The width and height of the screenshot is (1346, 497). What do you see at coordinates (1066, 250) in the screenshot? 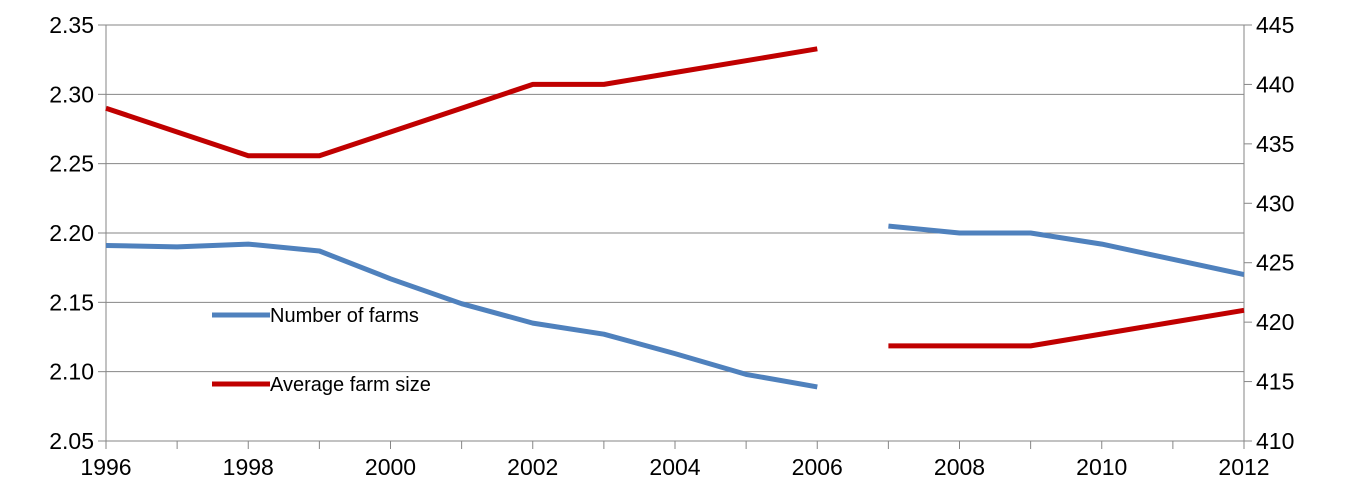
I see `series-line-number-of-farms` at bounding box center [1066, 250].